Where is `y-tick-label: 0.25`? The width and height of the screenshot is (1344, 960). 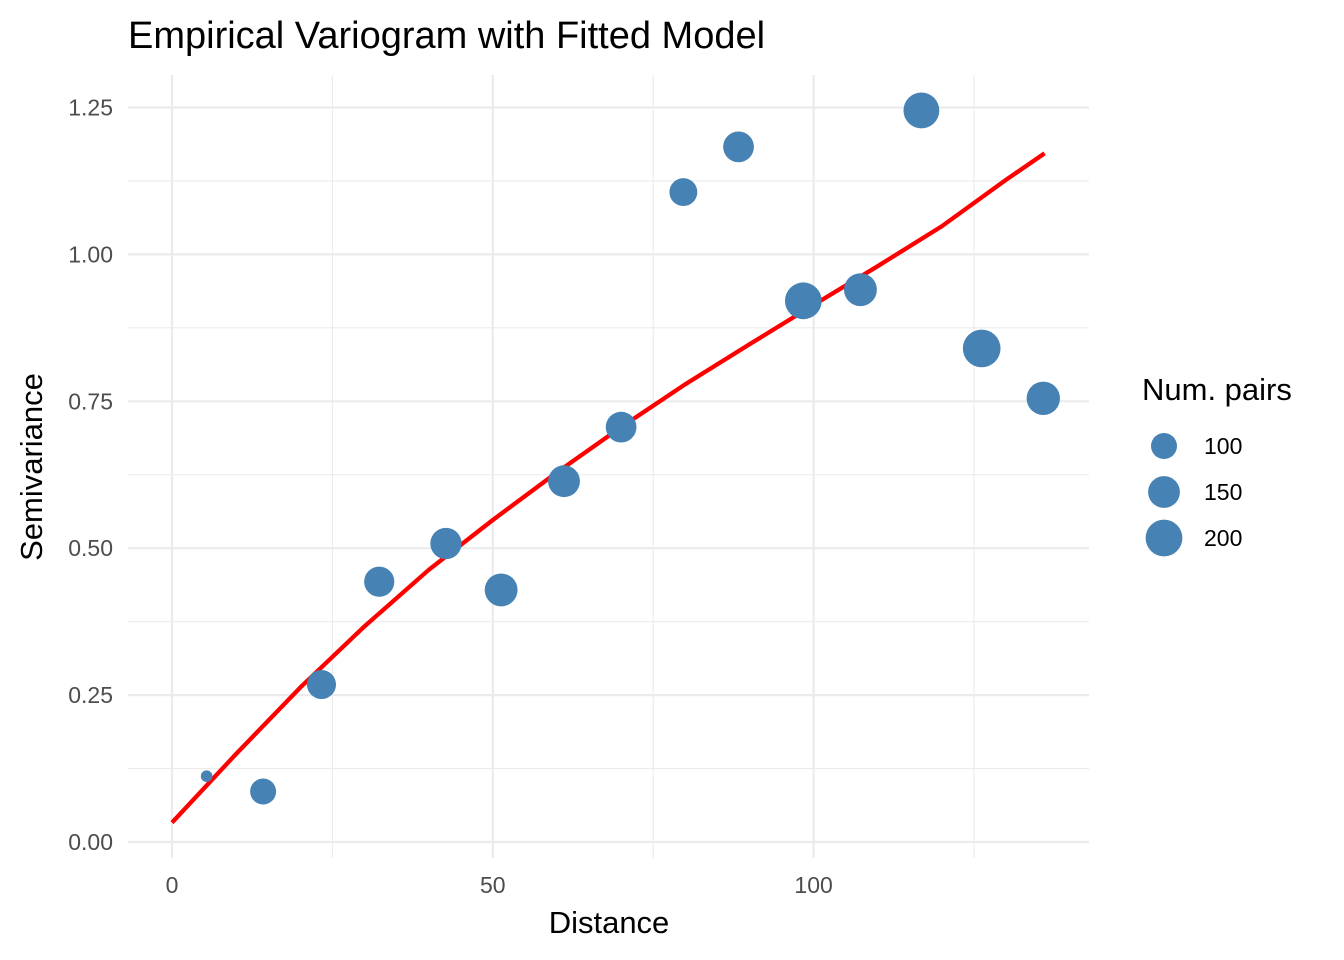 y-tick-label: 0.25 is located at coordinates (90, 695).